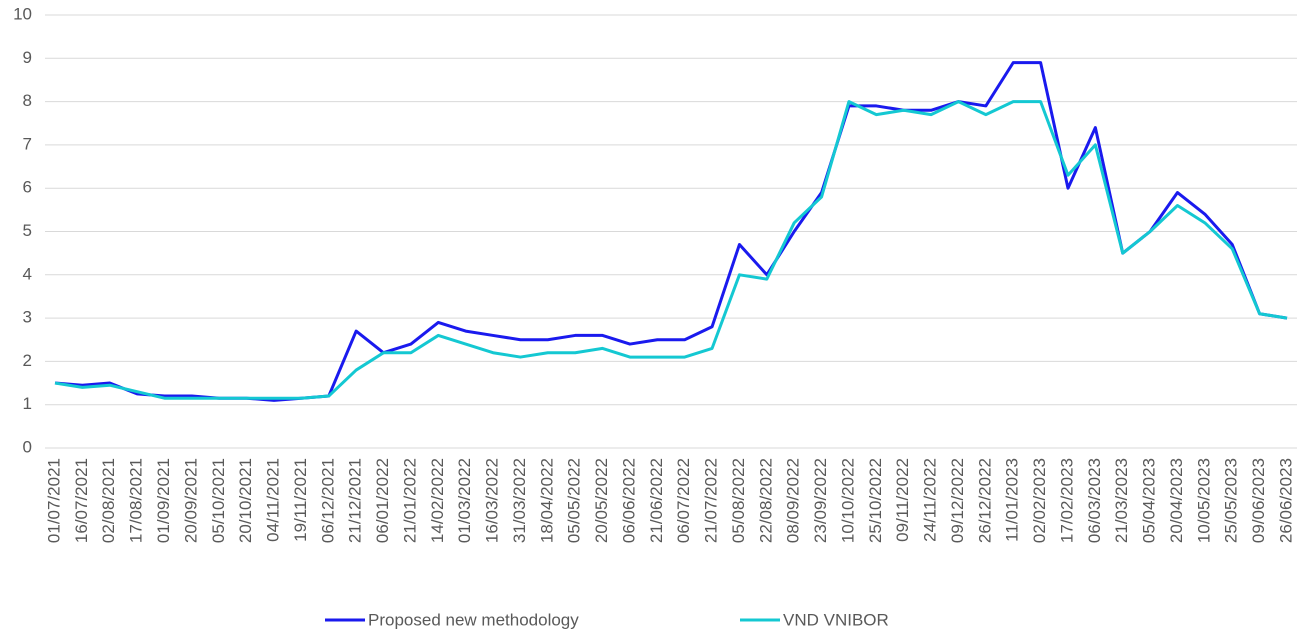 This screenshot has width=1303, height=638. What do you see at coordinates (601, 500) in the screenshot?
I see `x-tick-label: 20/05/2022` at bounding box center [601, 500].